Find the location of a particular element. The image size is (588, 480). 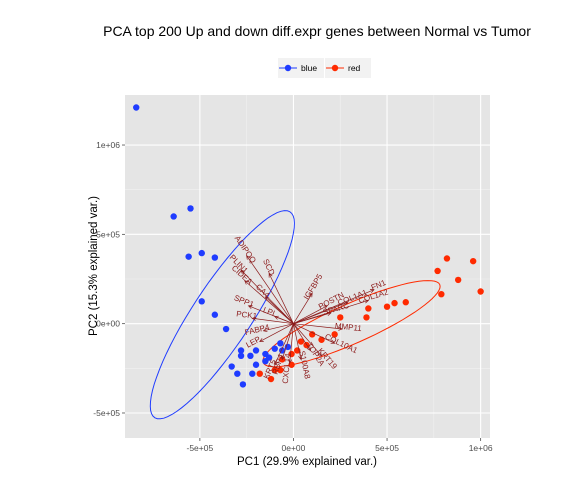

confidence-ellipse-blue is located at coordinates (222, 315).